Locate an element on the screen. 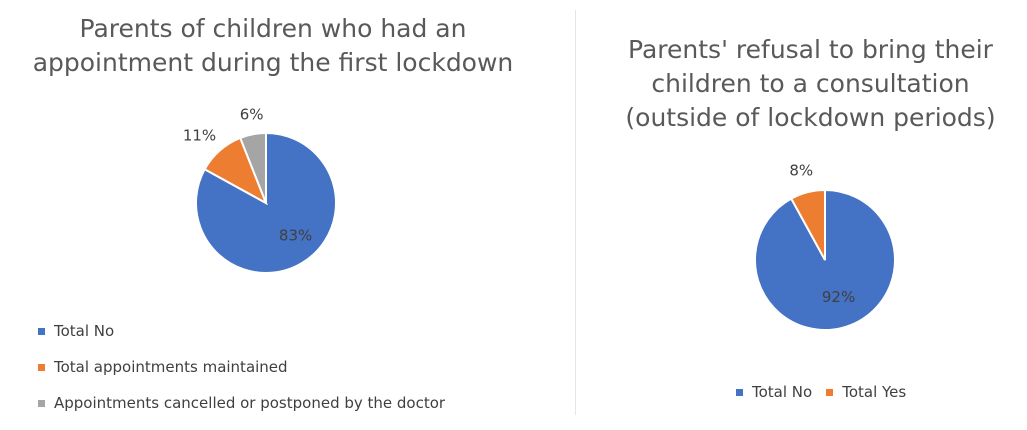 The height and width of the screenshot is (430, 1027). legend-item-1-0: Total No is located at coordinates (774, 392).